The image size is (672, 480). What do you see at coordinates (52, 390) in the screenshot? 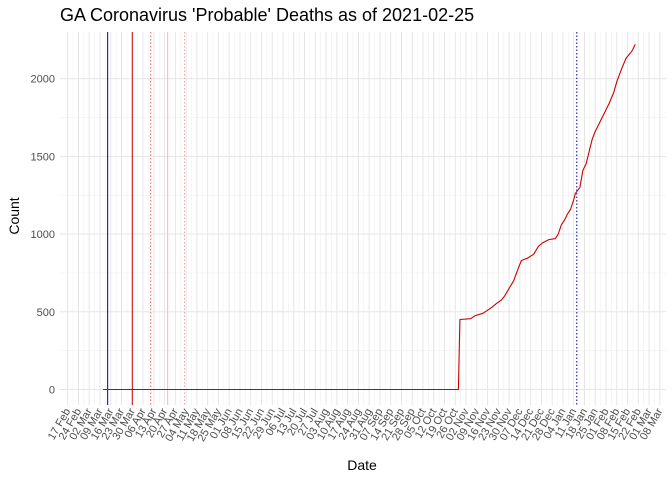
I see `y-tick-label: 0` at bounding box center [52, 390].